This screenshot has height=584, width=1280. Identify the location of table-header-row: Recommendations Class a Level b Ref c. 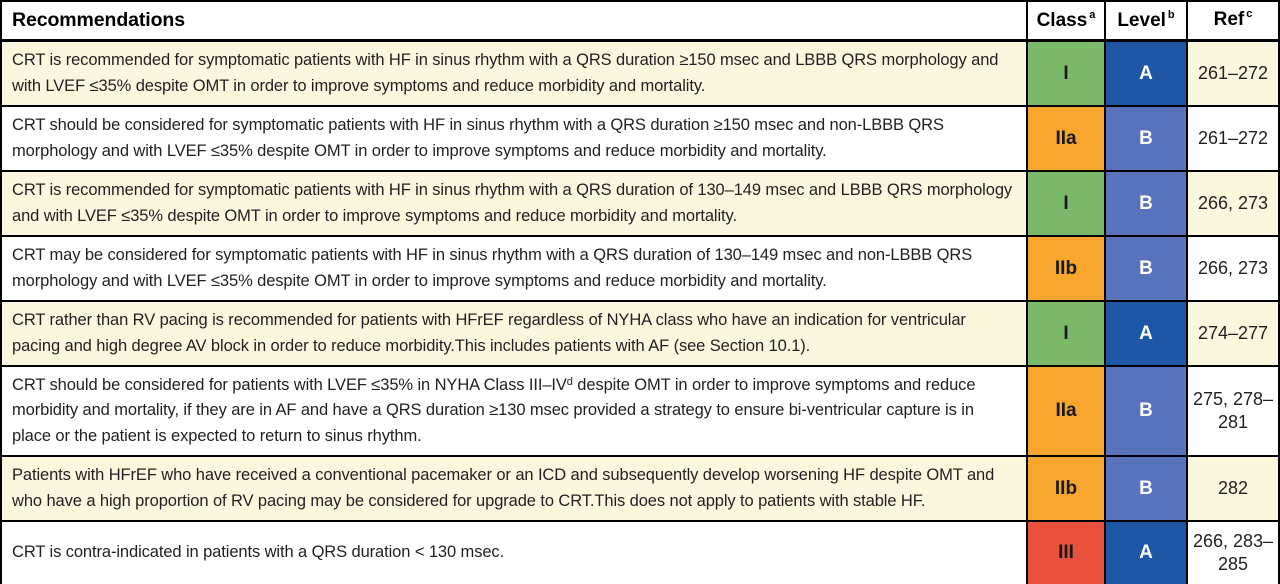
(640, 22).